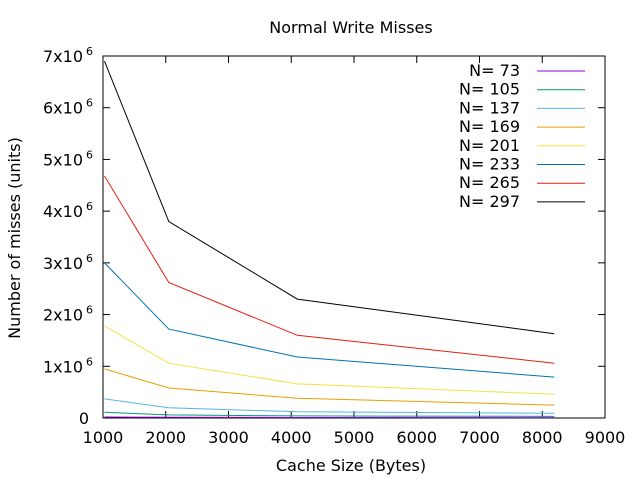 This screenshot has width=640, height=480. I want to click on legend-label: N= 105, so click(489, 89).